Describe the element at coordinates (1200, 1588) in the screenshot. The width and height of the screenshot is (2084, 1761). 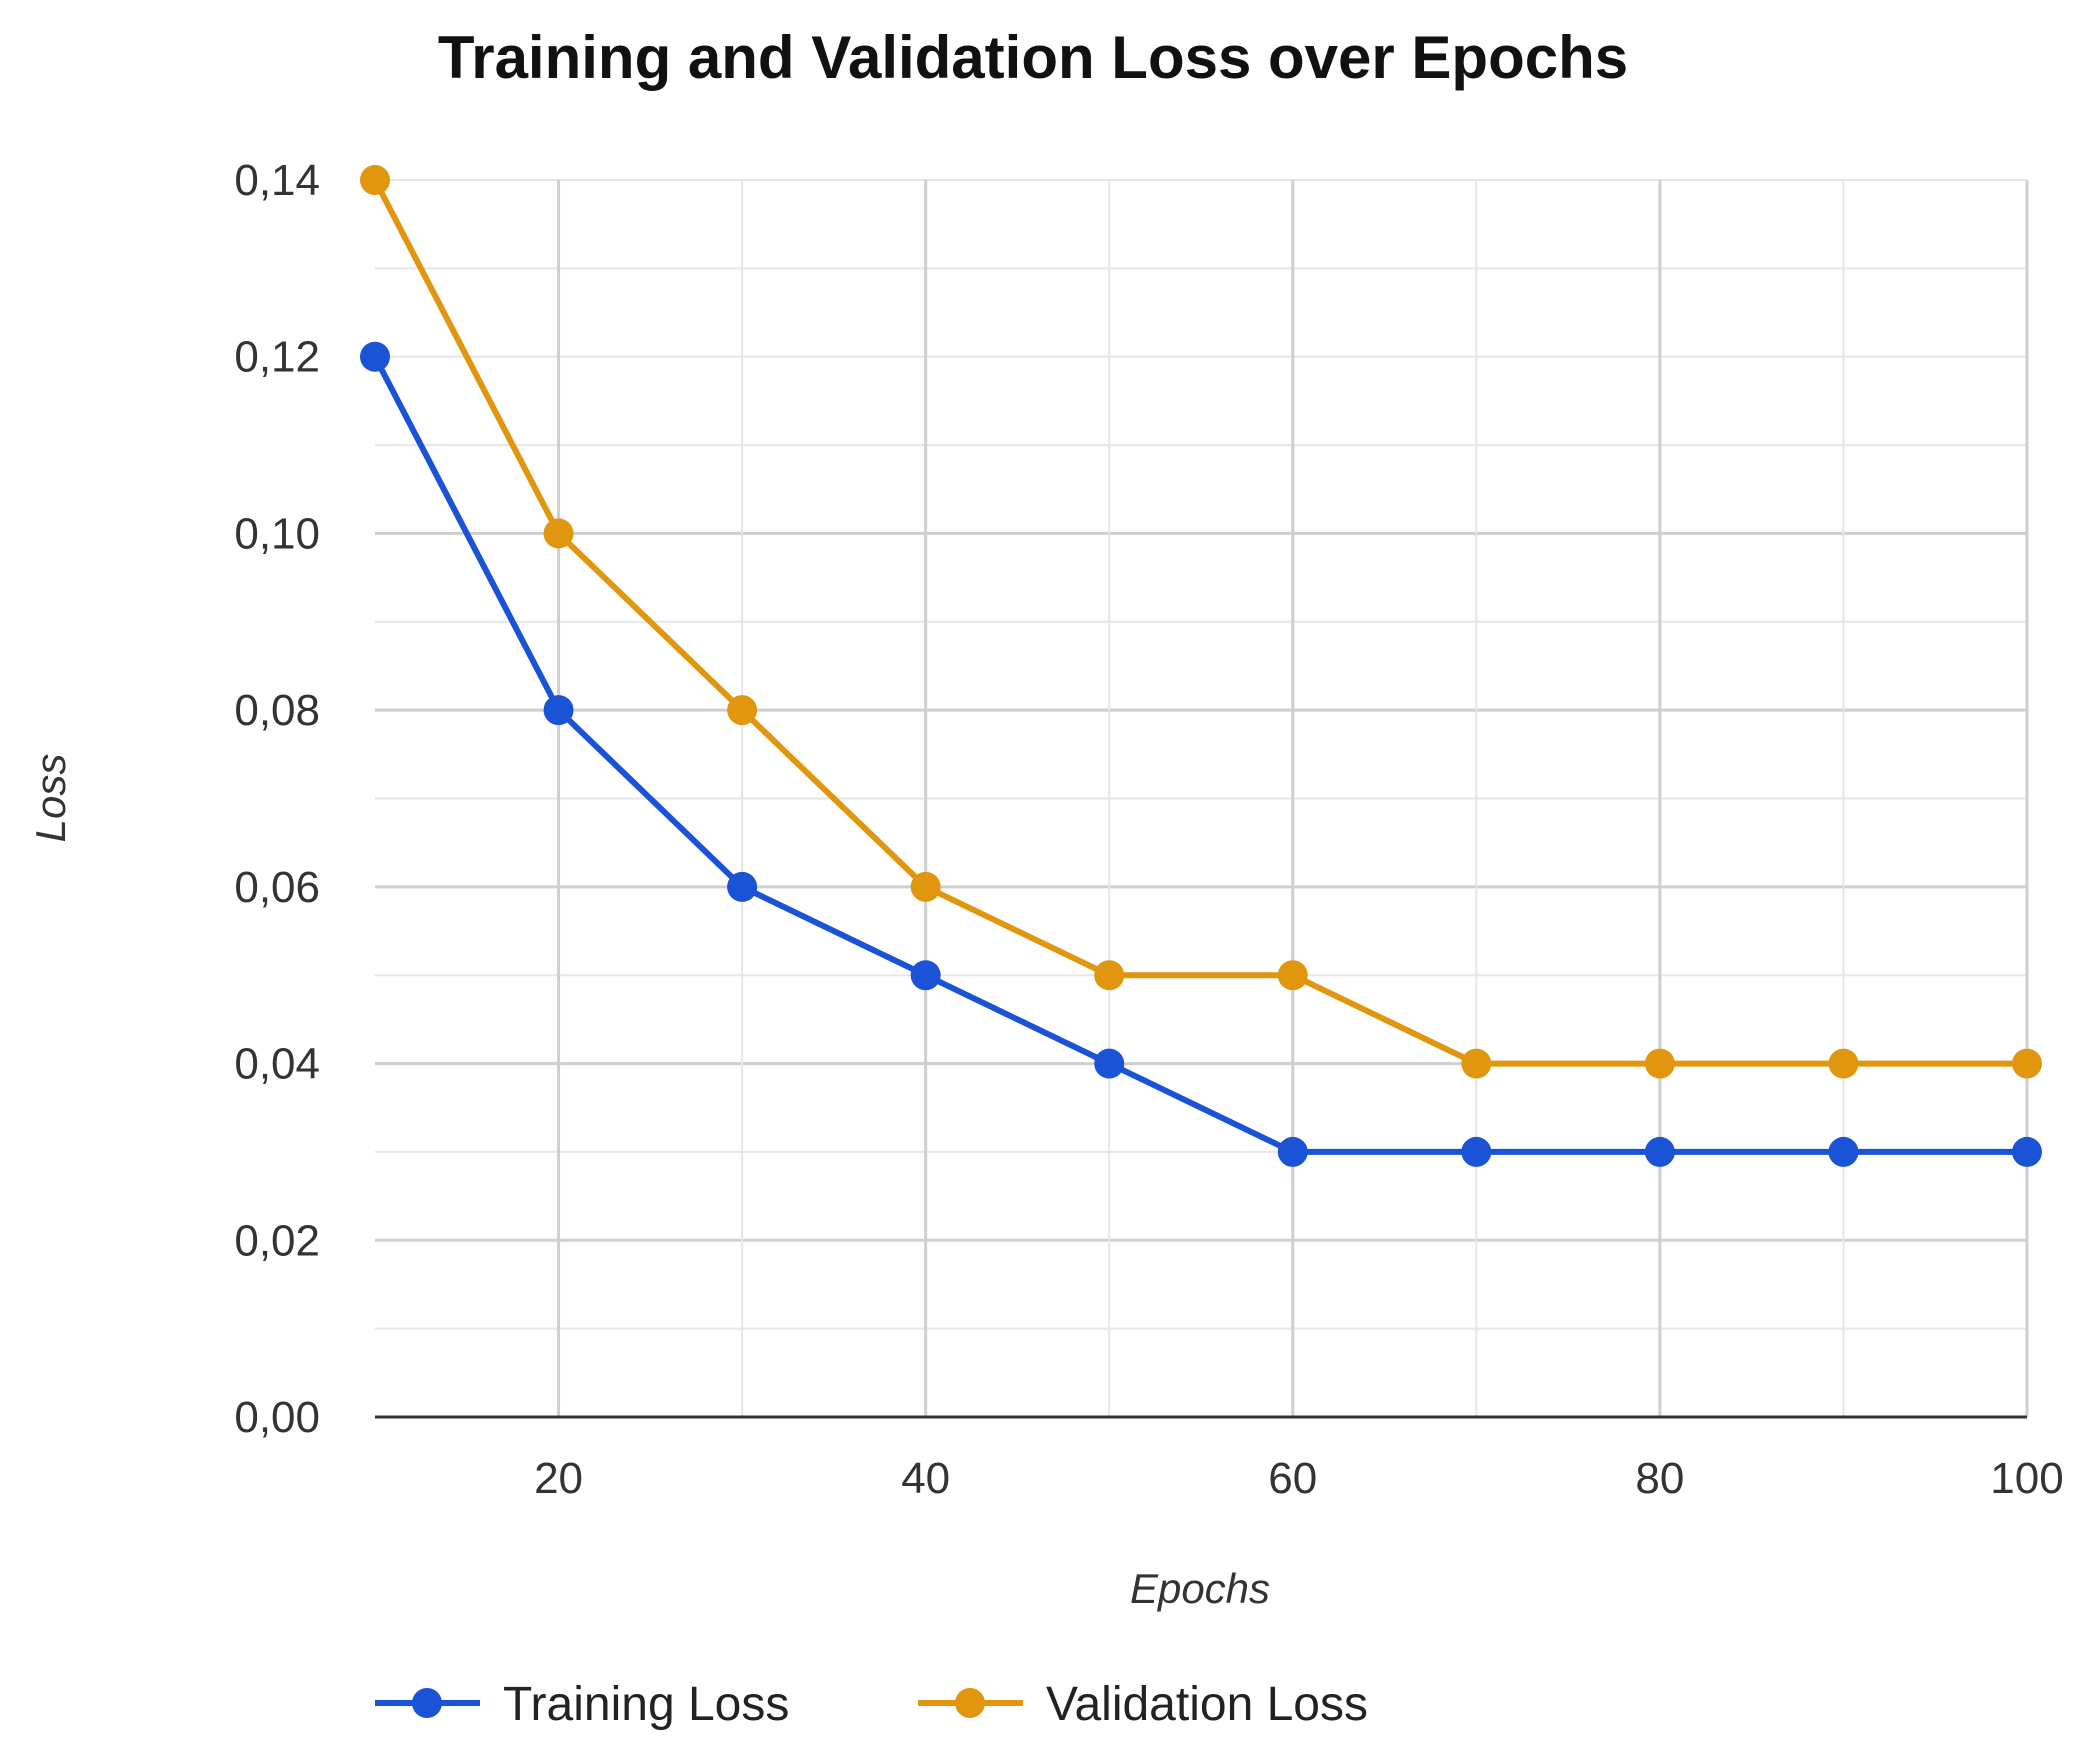
I see `x-axis-title: Epochs` at that location.